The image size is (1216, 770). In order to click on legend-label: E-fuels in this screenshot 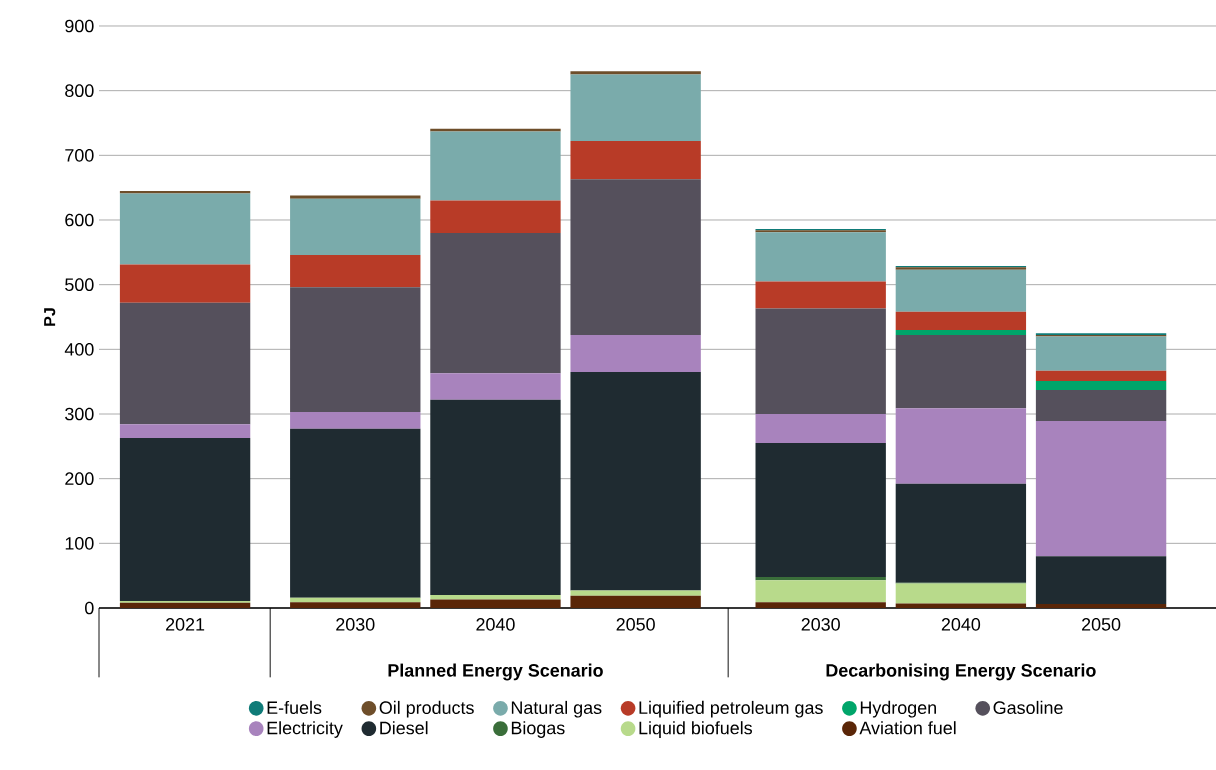, I will do `click(294, 707)`.